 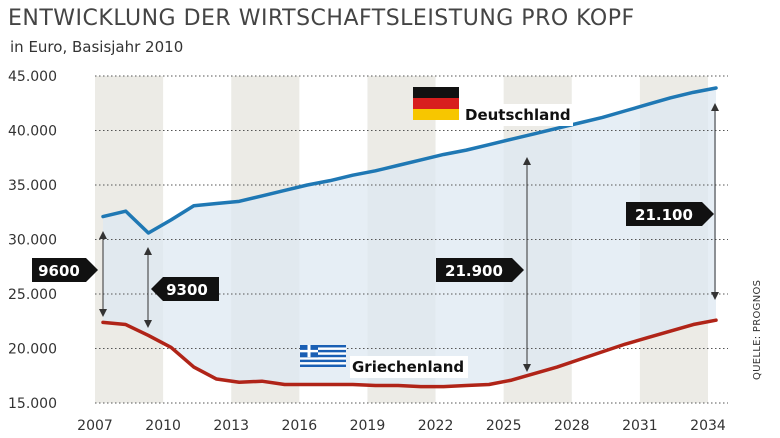 I want to click on arrow-2009-head-bottom, so click(x=148, y=324).